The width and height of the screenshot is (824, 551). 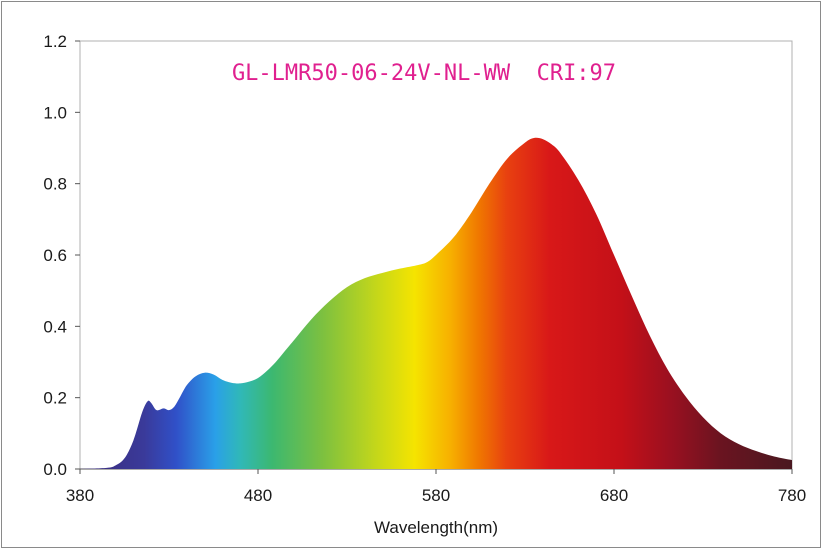 What do you see at coordinates (424, 73) in the screenshot?
I see `chart-title: GL-LMR50-06-24V-NL-WW CRI:97` at bounding box center [424, 73].